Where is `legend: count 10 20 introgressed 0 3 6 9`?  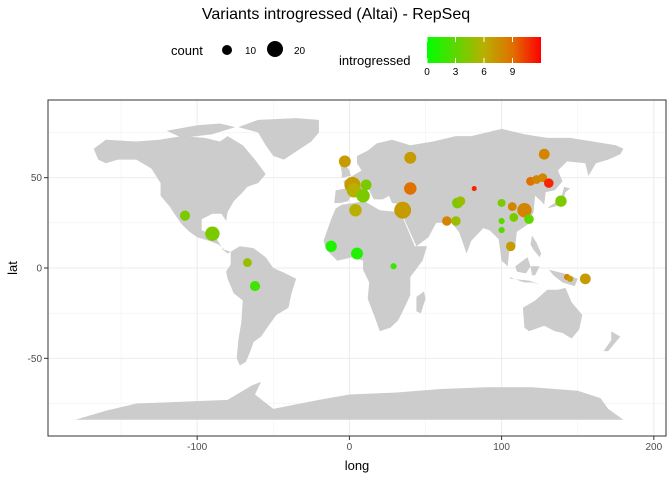 legend: count 10 20 introgressed 0 3 6 9 is located at coordinates (356, 57).